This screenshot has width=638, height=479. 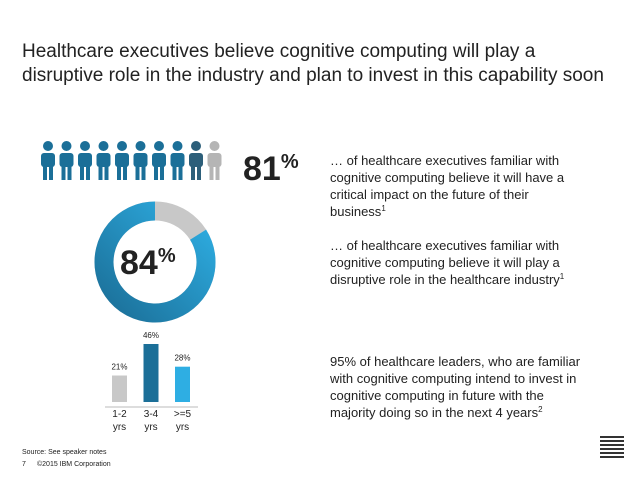 What do you see at coordinates (119, 367) in the screenshot?
I see `bar-value-label: 21%` at bounding box center [119, 367].